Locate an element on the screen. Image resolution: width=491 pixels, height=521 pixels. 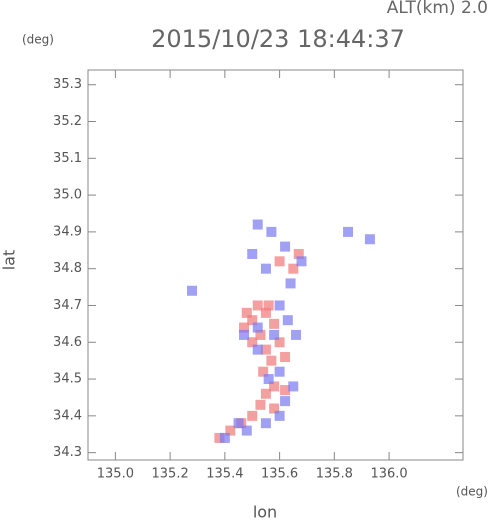
x-tick-label: 135.8 is located at coordinates (334, 474).